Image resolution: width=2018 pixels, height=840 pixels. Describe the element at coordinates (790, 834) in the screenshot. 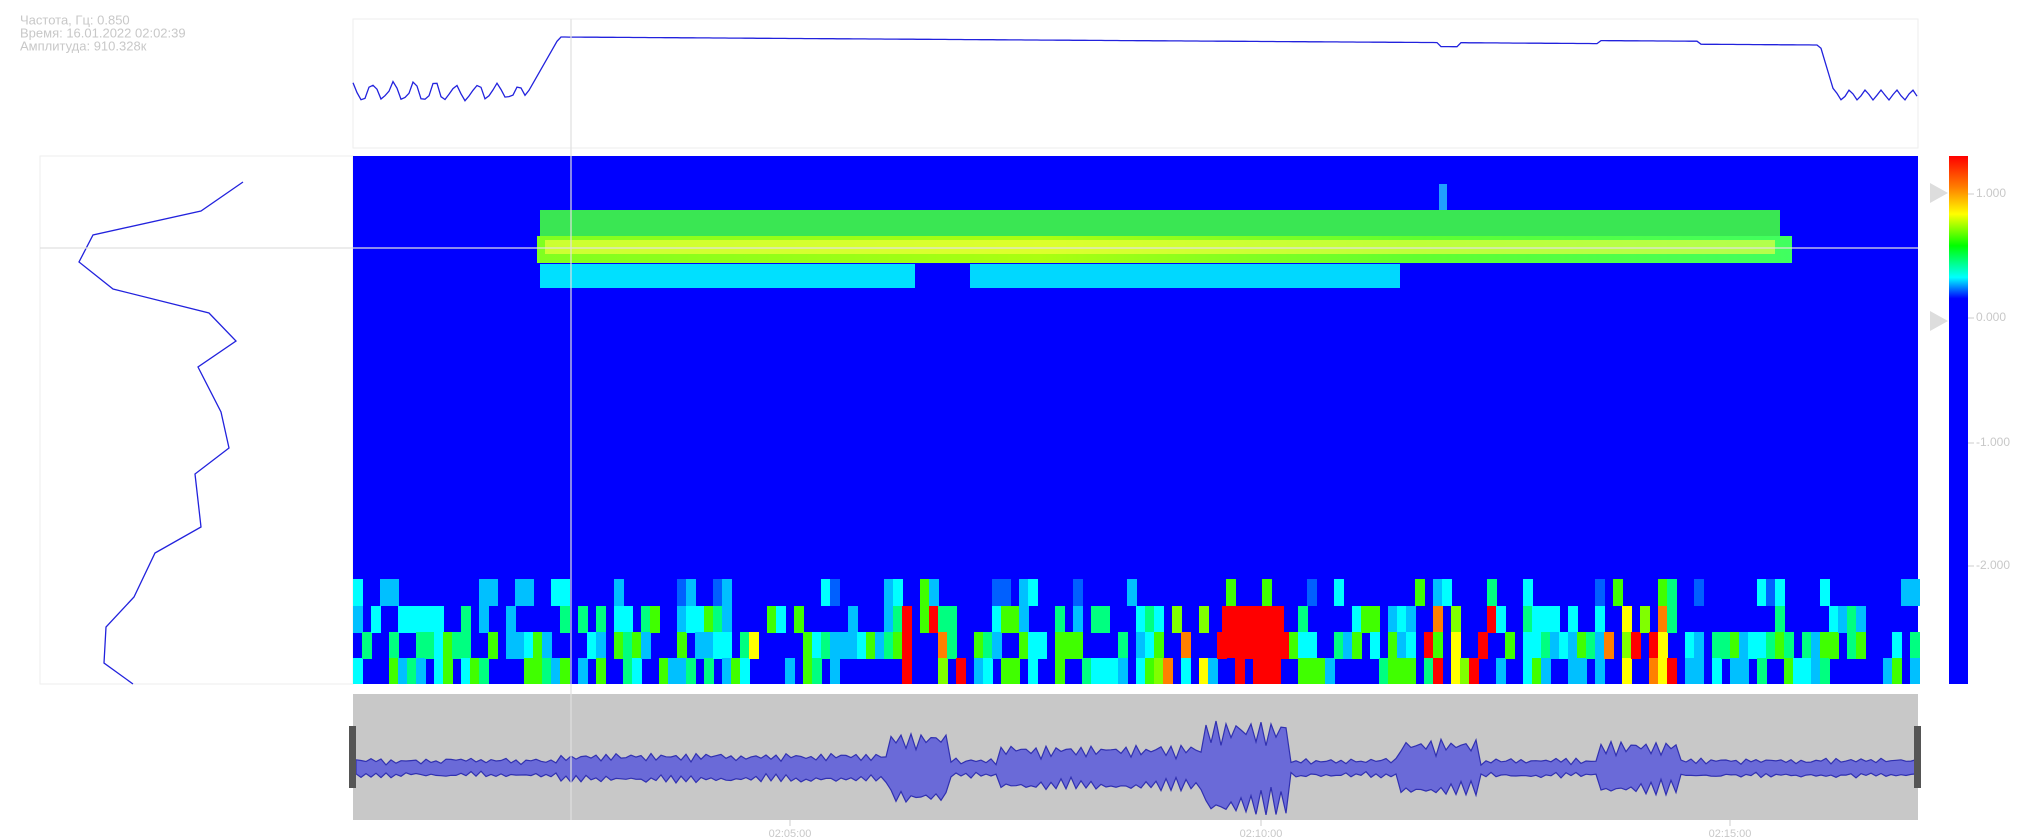

I see `time-tick-label: 02:05:00` at that location.